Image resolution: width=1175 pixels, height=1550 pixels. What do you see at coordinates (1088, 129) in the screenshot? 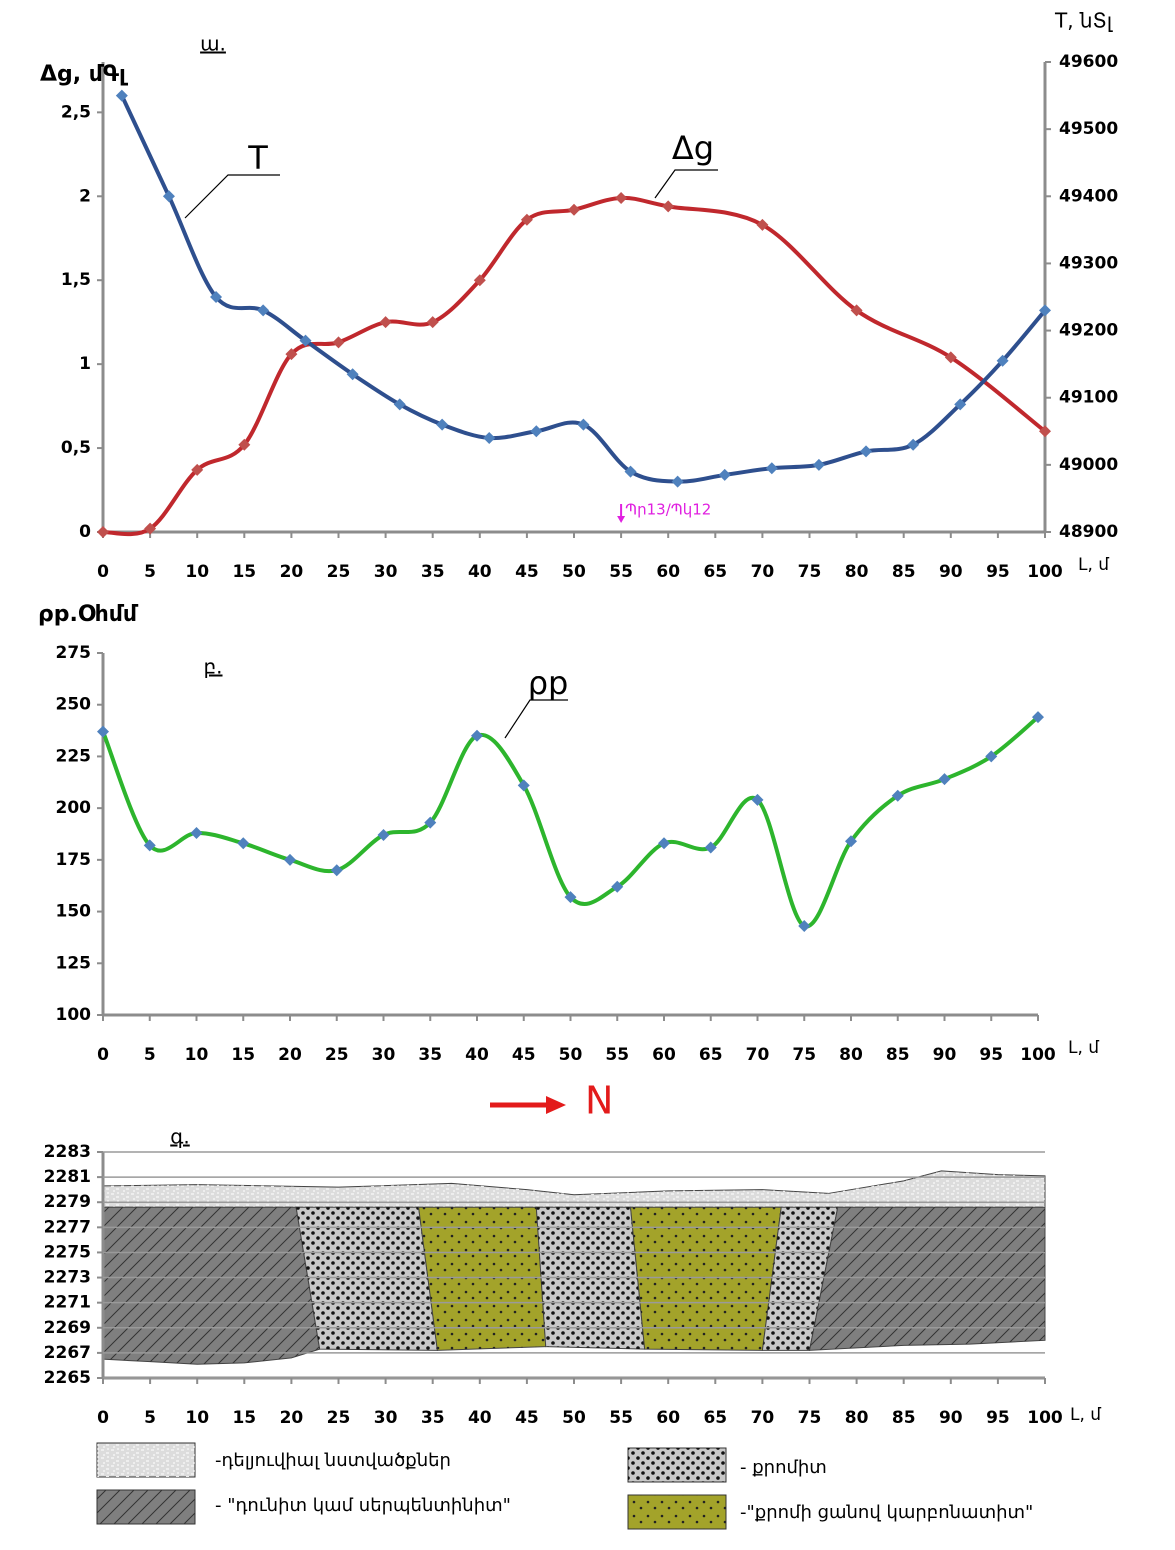
I see `y2-tick-label: 49500` at bounding box center [1088, 129].